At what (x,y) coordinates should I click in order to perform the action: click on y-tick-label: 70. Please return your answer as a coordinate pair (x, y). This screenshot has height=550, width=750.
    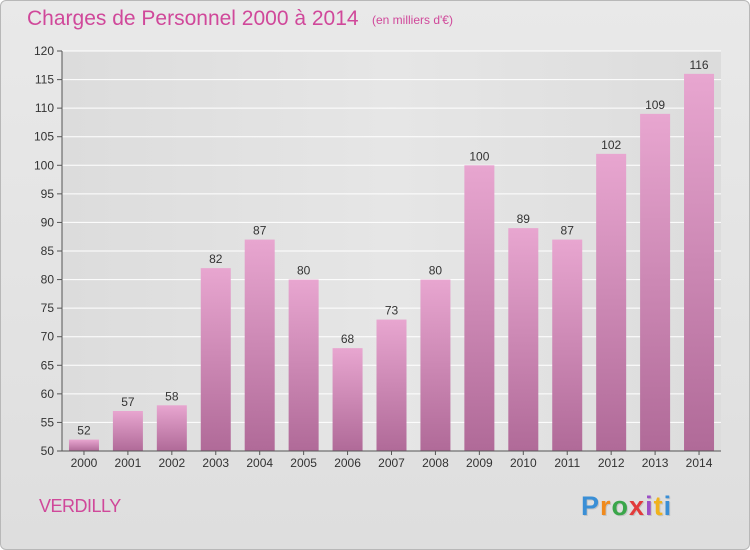
    Looking at the image, I should click on (48, 337).